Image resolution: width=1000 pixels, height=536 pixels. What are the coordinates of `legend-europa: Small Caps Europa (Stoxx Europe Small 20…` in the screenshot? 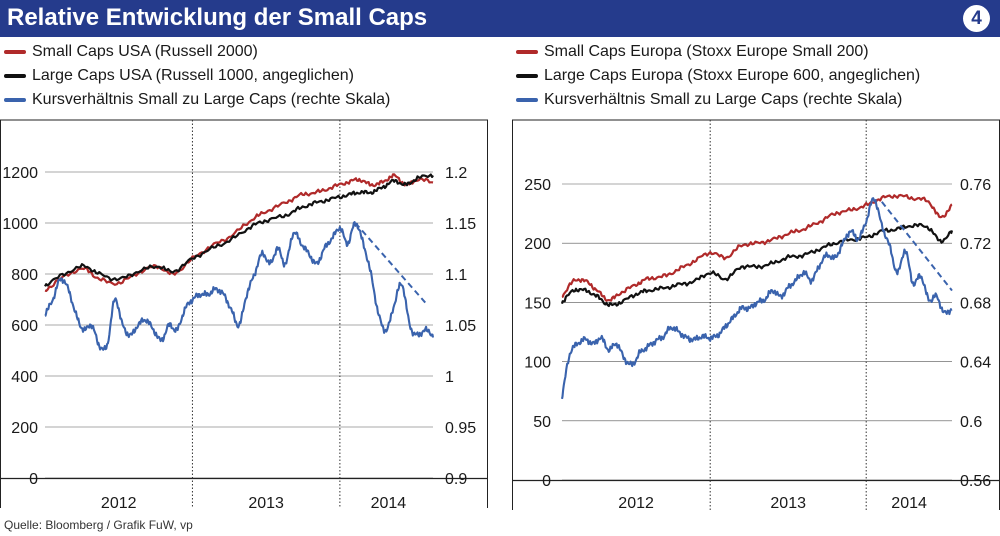 It's located at (718, 76).